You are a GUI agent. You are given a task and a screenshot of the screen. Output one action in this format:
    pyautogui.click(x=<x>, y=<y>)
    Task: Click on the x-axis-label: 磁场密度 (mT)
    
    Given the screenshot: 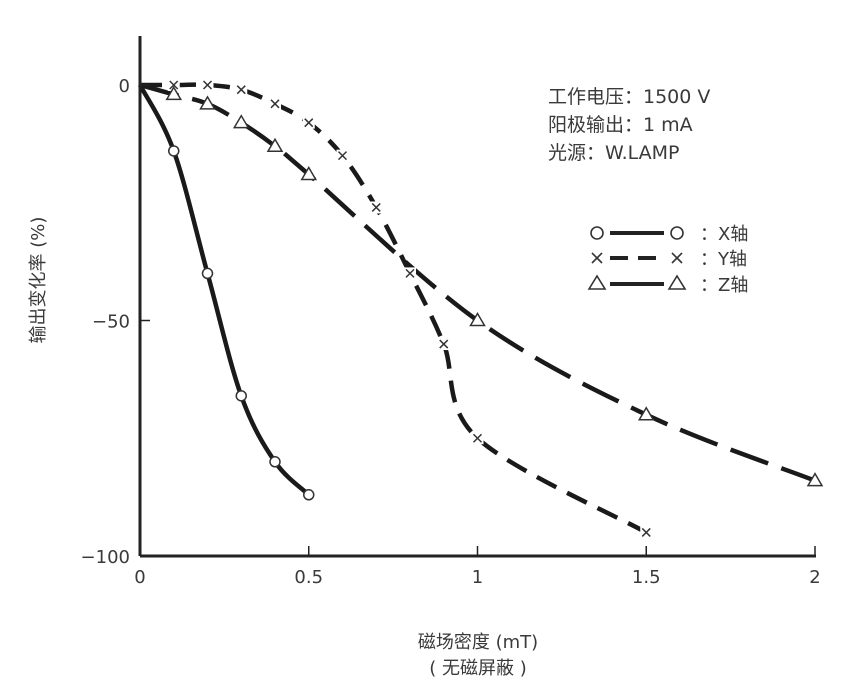 What is the action you would take?
    pyautogui.click(x=478, y=642)
    